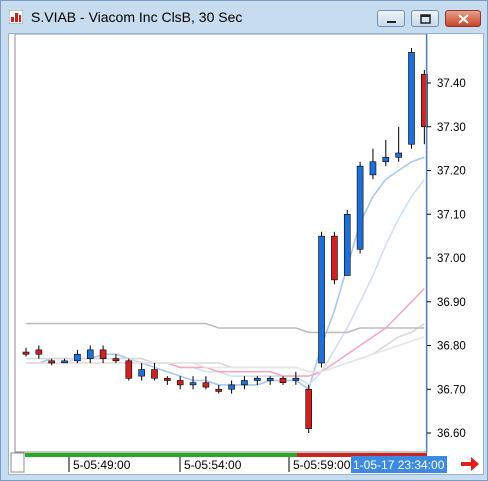 This screenshot has height=481, width=488. What do you see at coordinates (451, 128) in the screenshot?
I see `price-tick-label: 37.30` at bounding box center [451, 128].